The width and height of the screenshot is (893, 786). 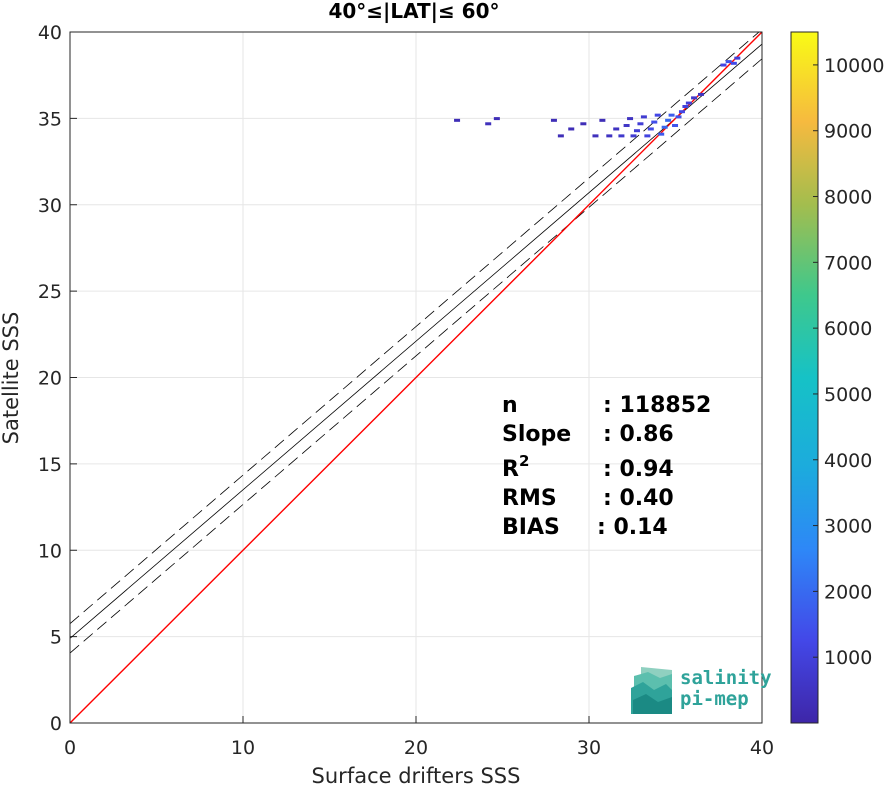 What do you see at coordinates (11, 378) in the screenshot?
I see `y-axis-label: Satellite SSS` at bounding box center [11, 378].